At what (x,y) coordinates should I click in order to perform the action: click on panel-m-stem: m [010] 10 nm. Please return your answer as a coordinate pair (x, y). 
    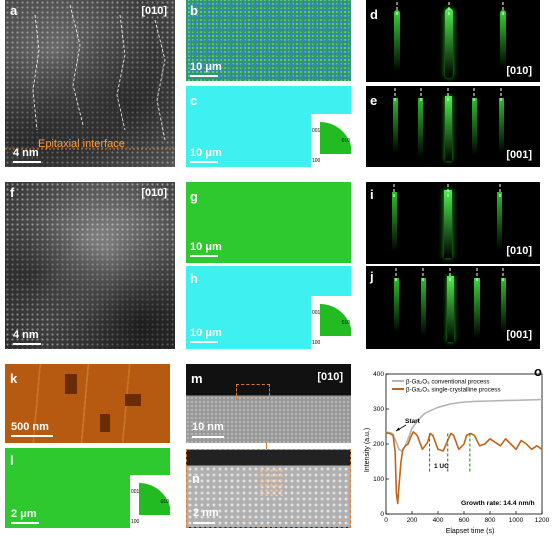
    Looking at the image, I should click on (268, 403).